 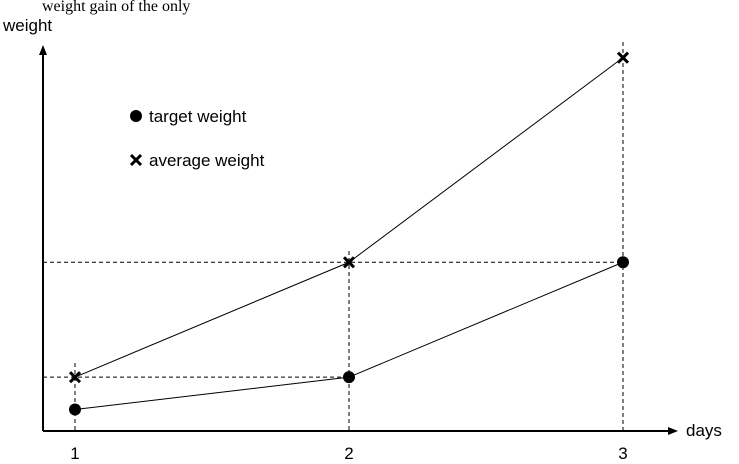 I want to click on x-tick-label: 2, so click(x=348, y=453).